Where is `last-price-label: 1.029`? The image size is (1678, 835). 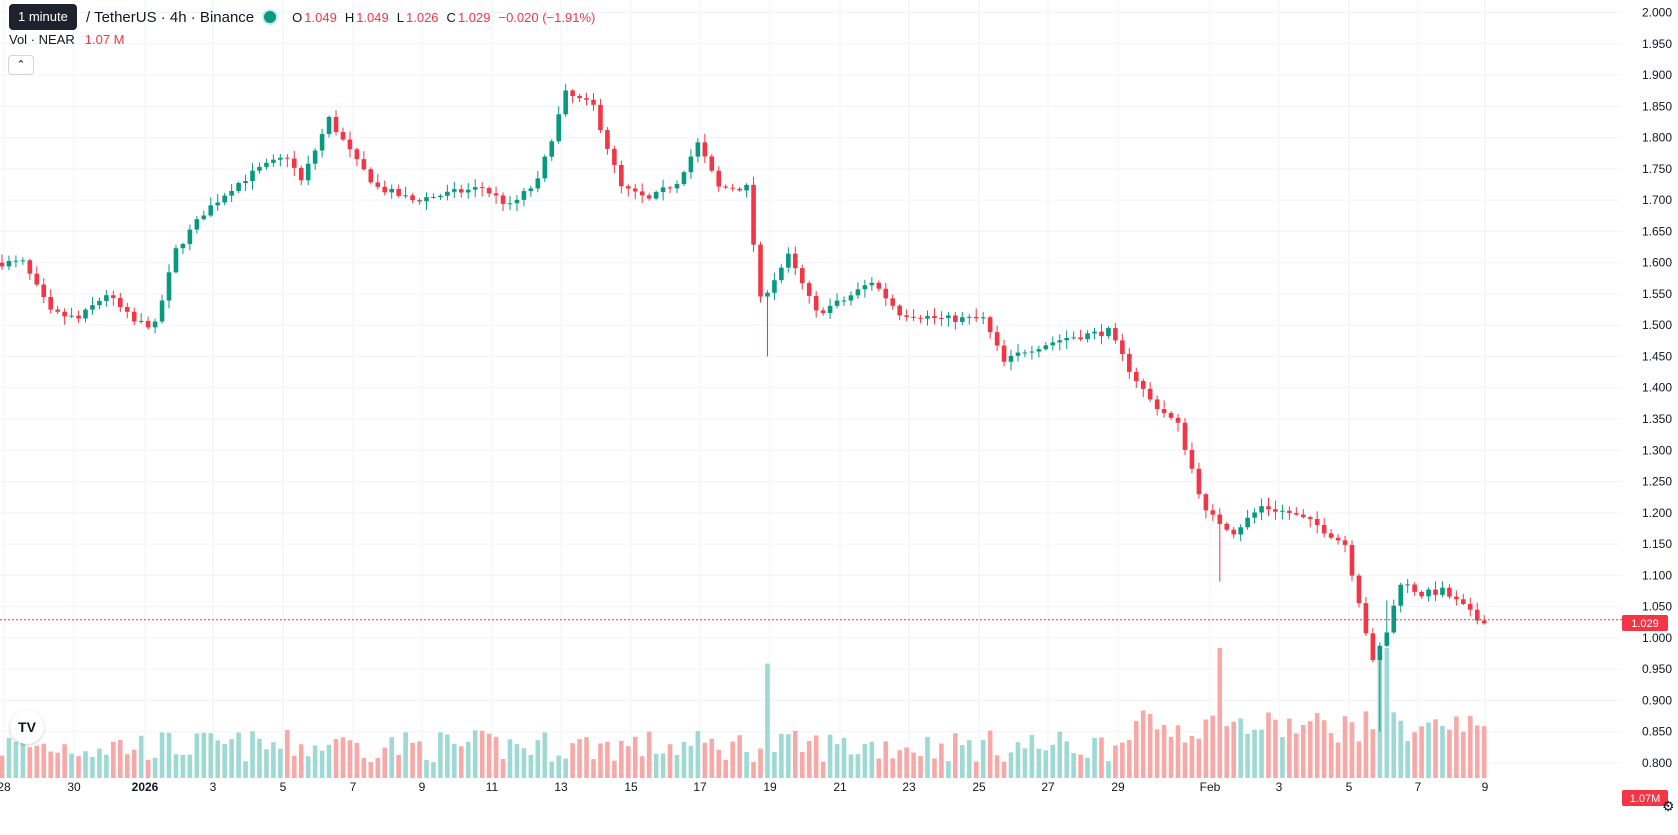
last-price-label: 1.029 is located at coordinates (1645, 624).